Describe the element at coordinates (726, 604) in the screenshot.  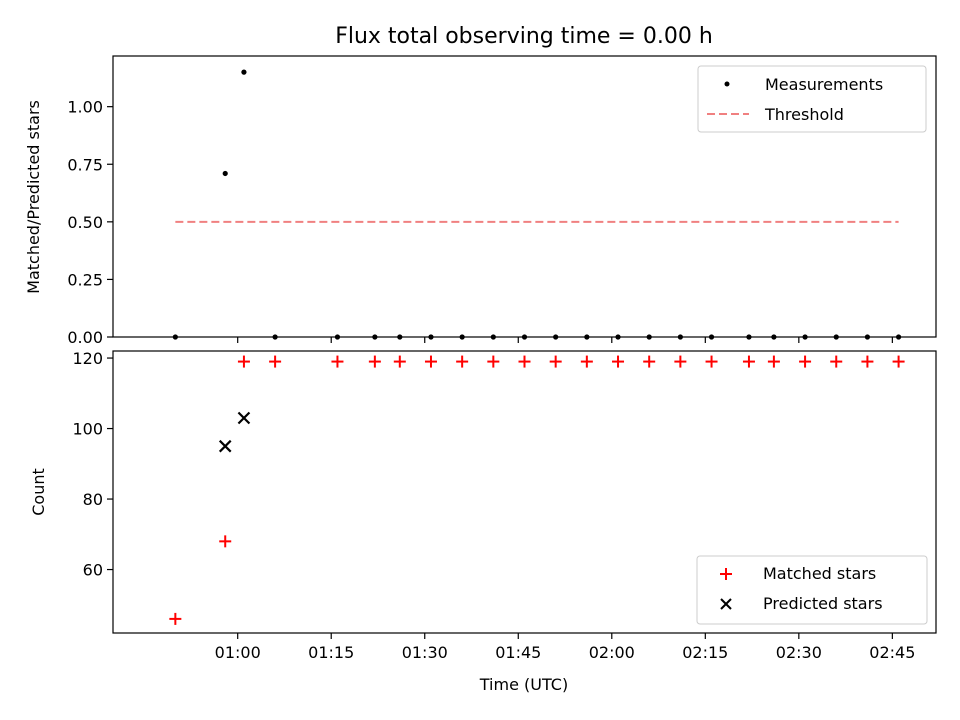
I see `legend-predicted-marker` at that location.